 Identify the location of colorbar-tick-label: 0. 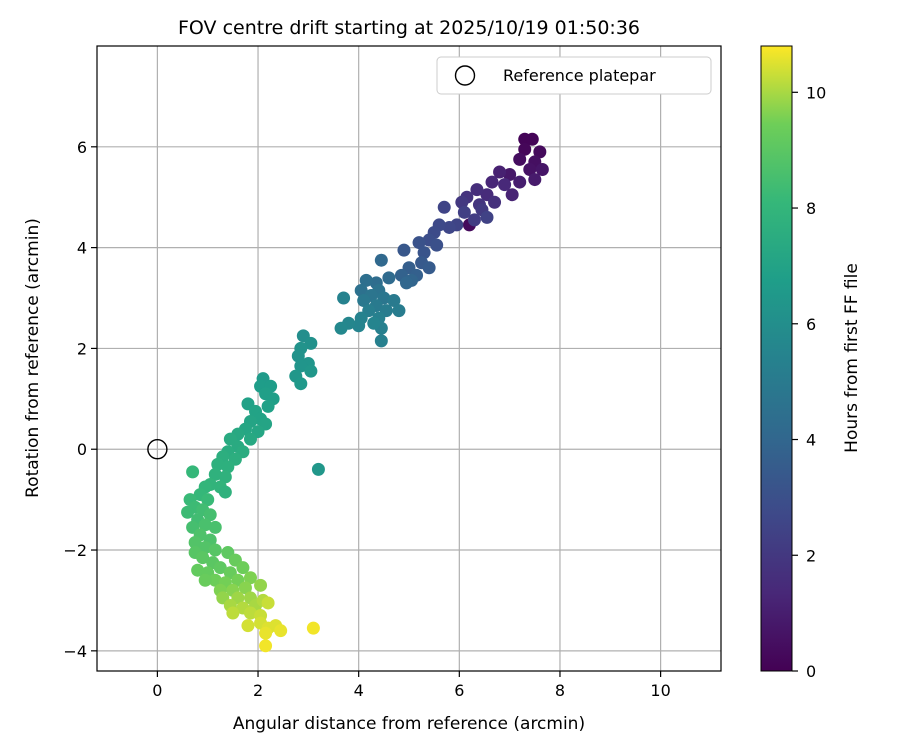
(811, 671).